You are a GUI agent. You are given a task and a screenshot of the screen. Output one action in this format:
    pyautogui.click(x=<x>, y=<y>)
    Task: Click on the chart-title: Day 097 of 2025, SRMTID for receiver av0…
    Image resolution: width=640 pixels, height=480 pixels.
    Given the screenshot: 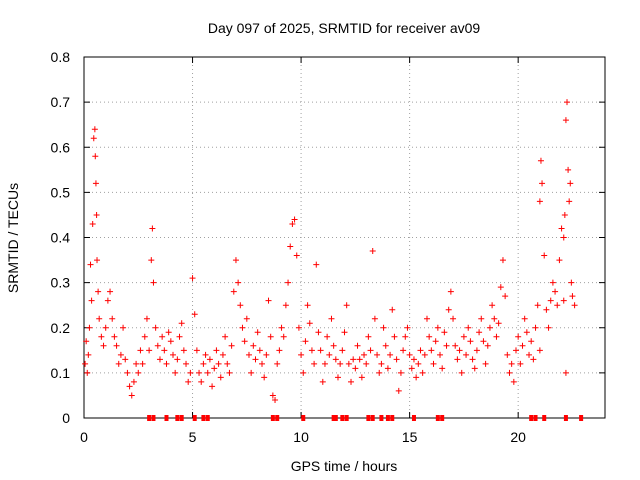 What is the action you would take?
    pyautogui.click(x=344, y=28)
    